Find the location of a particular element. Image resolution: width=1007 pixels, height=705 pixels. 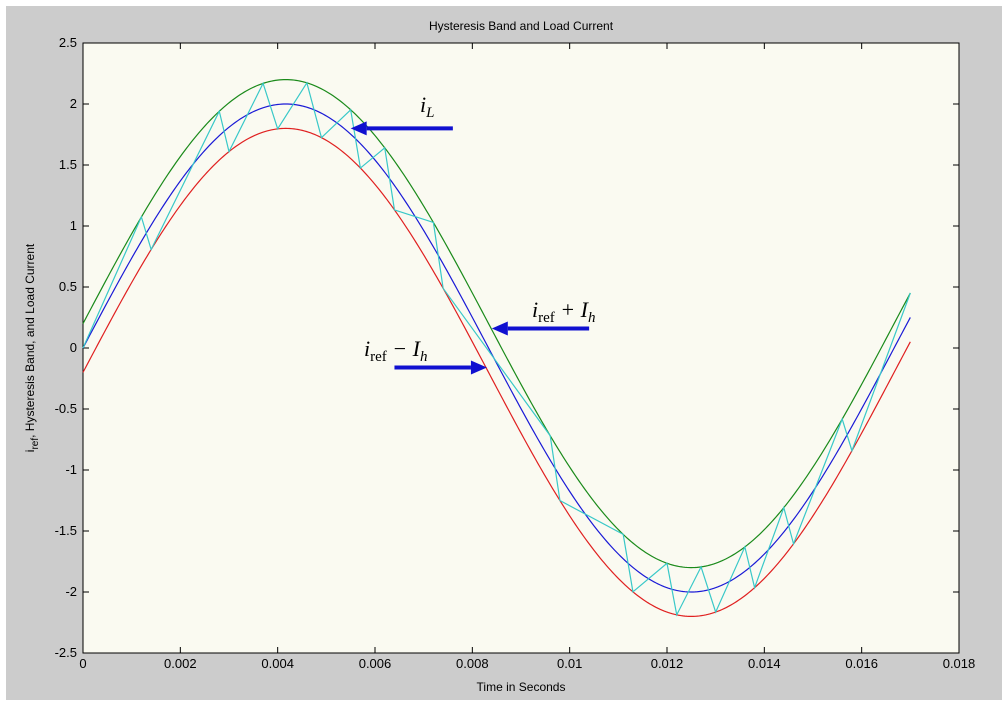

y-tick-label: 0.5 is located at coordinates (68, 286).